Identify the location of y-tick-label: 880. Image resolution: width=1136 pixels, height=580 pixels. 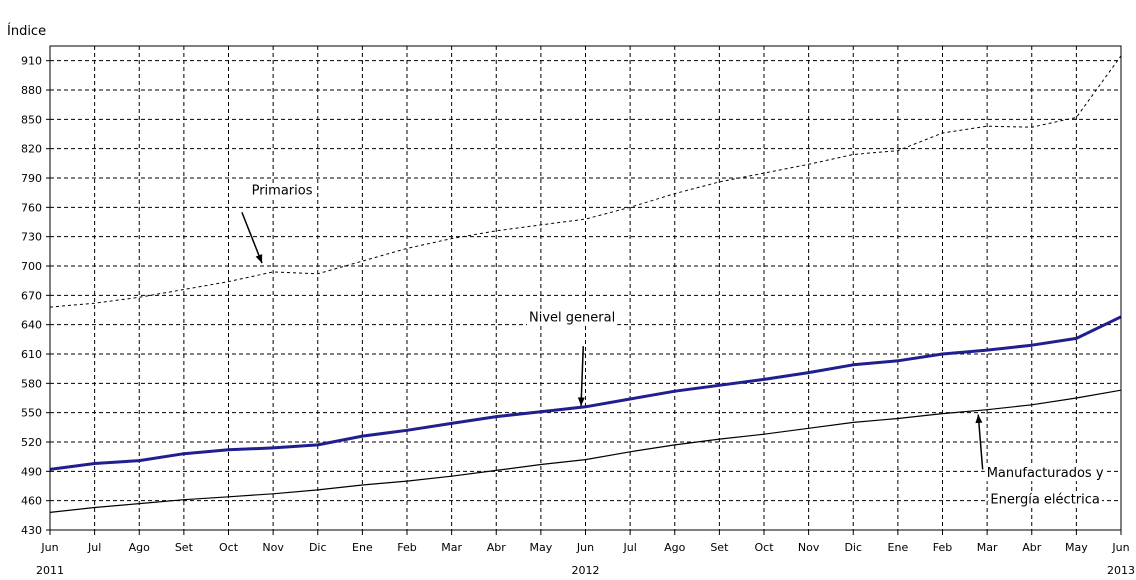
(31, 90).